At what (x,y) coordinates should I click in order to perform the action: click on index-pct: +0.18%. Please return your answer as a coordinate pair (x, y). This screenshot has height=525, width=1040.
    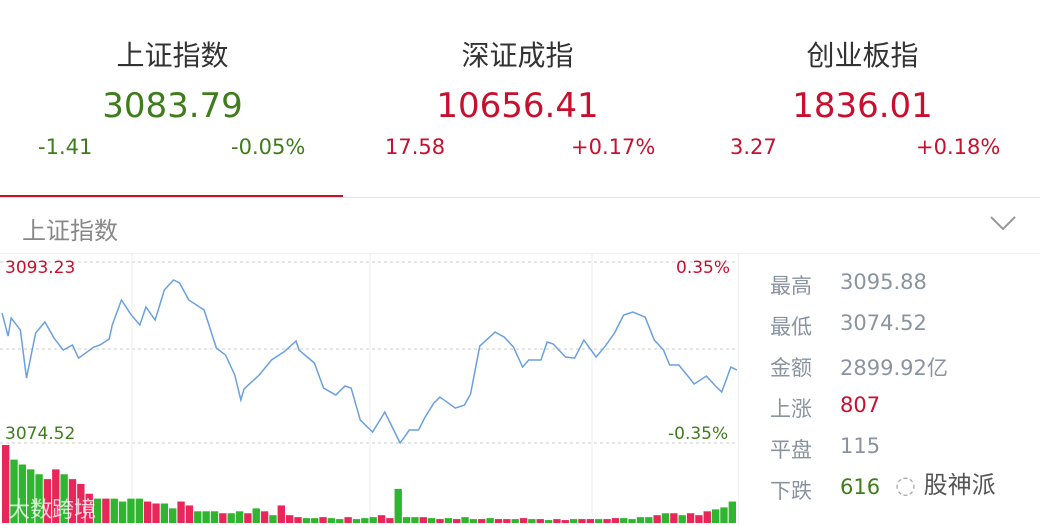
    Looking at the image, I should click on (958, 147).